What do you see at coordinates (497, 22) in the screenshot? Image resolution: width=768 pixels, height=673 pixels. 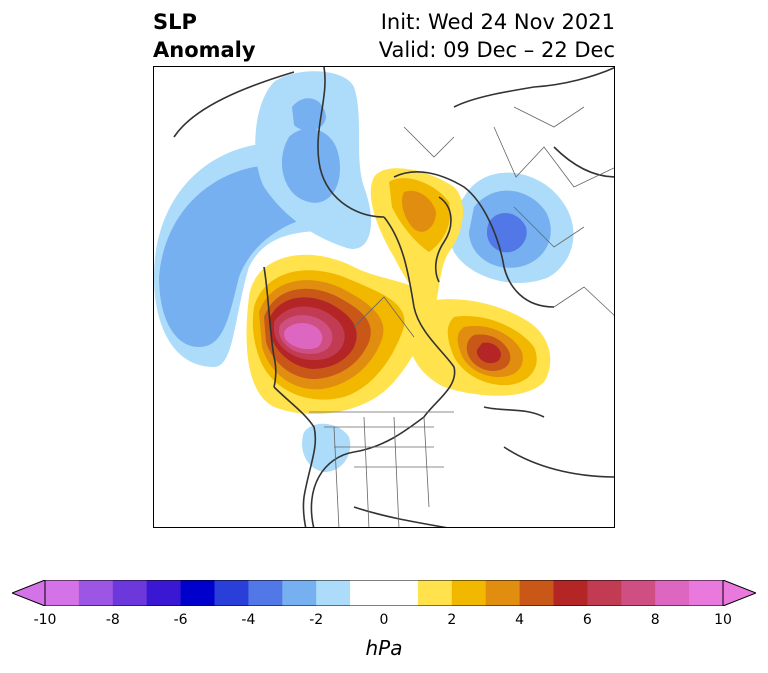 I see `init-date: Init: Wed 24 Nov 2021` at bounding box center [497, 22].